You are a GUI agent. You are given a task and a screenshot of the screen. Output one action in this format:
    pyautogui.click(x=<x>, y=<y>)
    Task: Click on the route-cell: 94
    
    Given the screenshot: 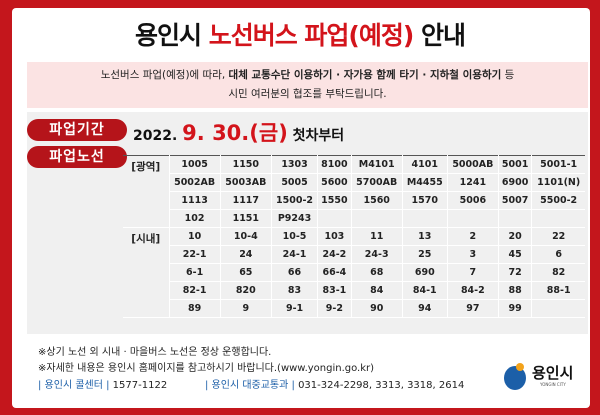 What is the action you would take?
    pyautogui.click(x=424, y=308)
    